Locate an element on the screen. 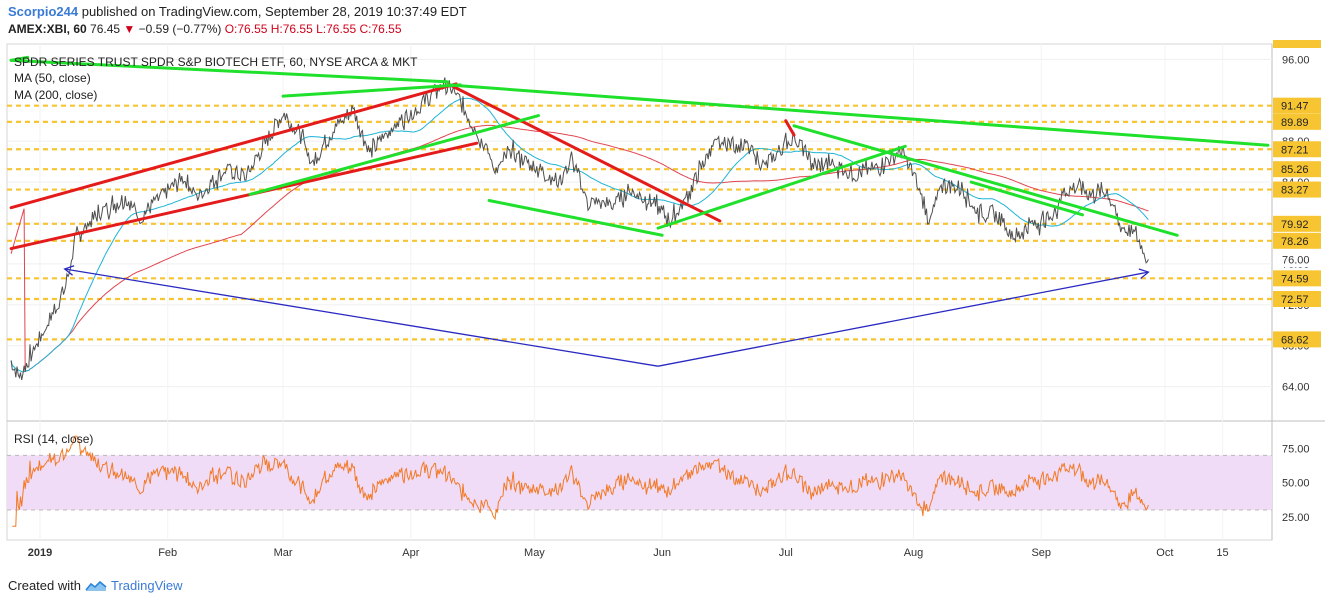 The image size is (1330, 603). price-tick-label: 96.00 is located at coordinates (1296, 60).